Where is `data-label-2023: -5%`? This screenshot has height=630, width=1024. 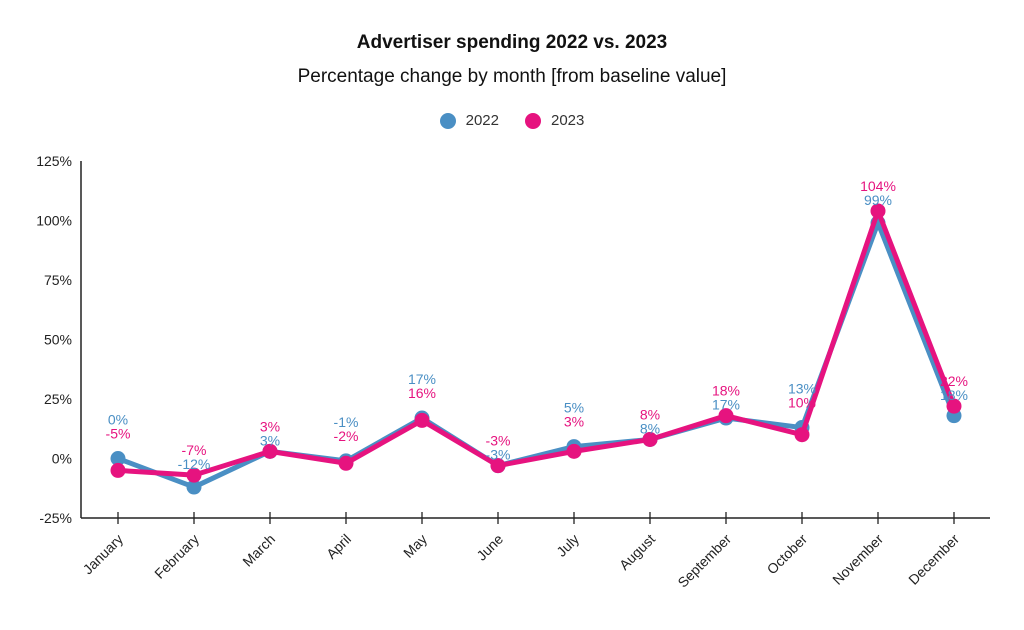
data-label-2023: -5% is located at coordinates (118, 434).